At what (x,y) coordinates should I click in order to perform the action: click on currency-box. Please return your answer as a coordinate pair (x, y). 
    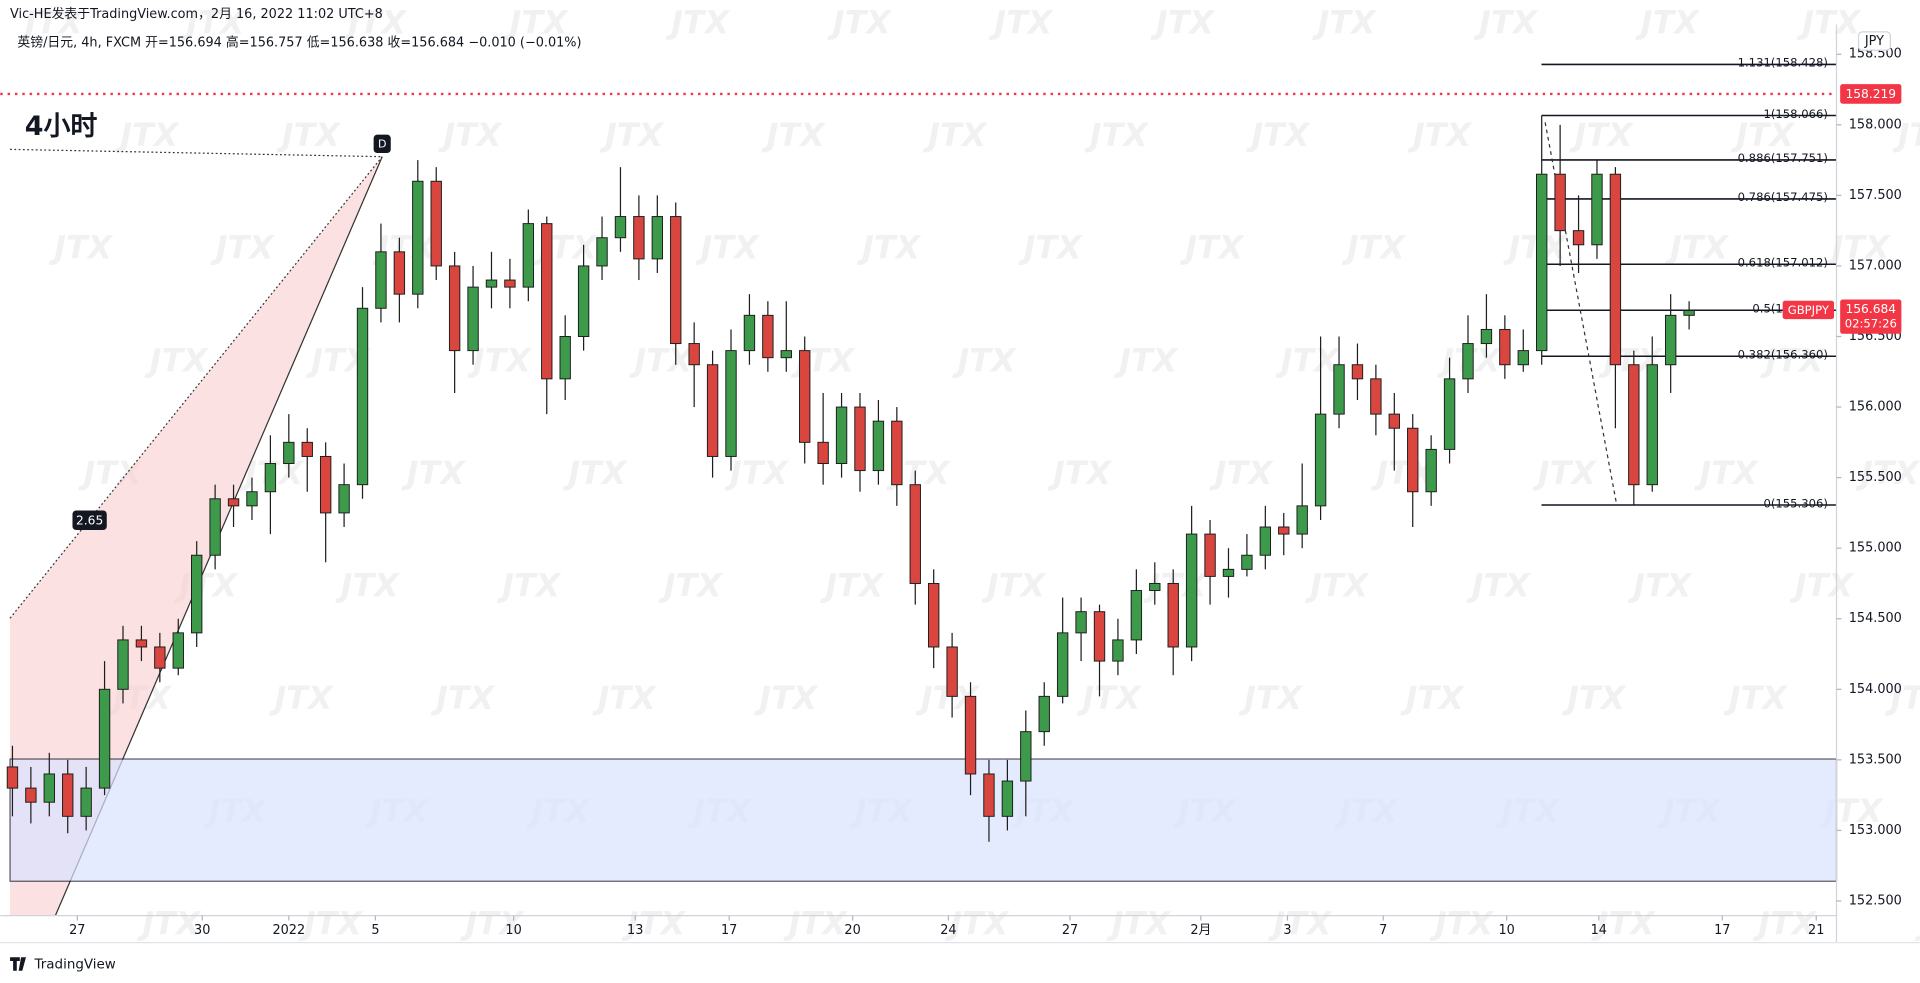
    Looking at the image, I should click on (1874, 41).